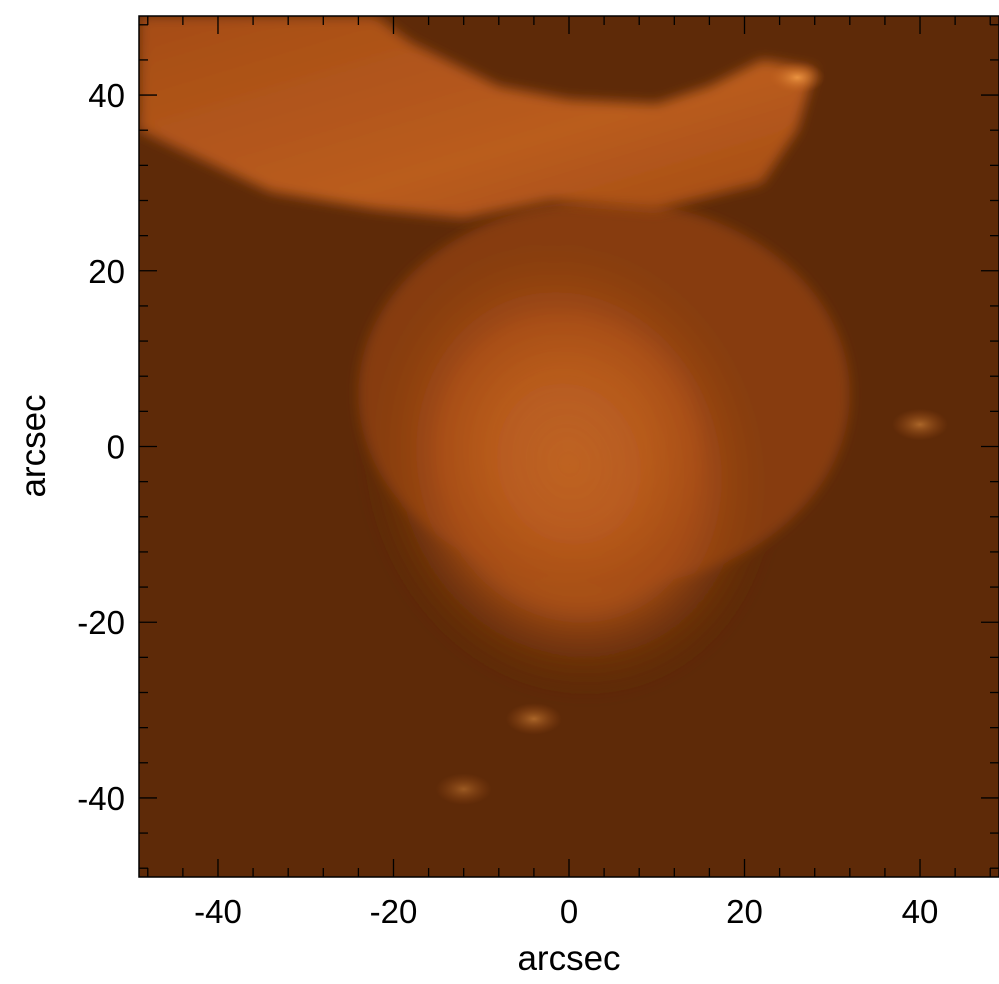  Describe the element at coordinates (568, 958) in the screenshot. I see `x-axis-label: arcsec` at that location.